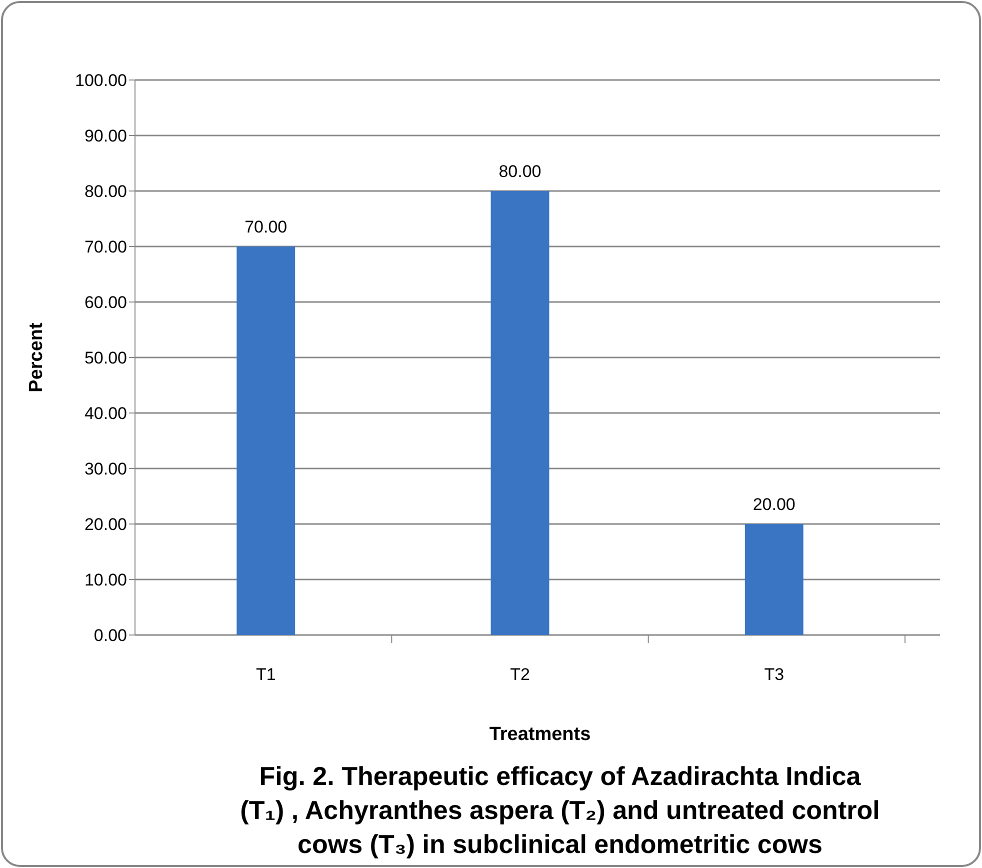  What do you see at coordinates (774, 504) in the screenshot?
I see `data-label: 20.00` at bounding box center [774, 504].